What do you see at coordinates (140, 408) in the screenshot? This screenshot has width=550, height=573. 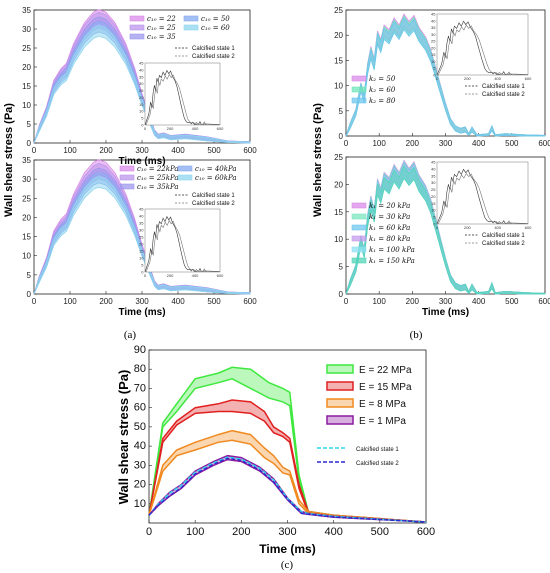 I see `y-tick-label: 60` at bounding box center [140, 408].